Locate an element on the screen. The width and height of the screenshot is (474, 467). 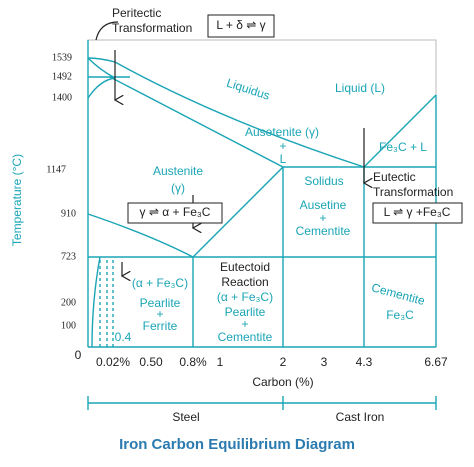
y-tick: 1147 is located at coordinates (56, 169).